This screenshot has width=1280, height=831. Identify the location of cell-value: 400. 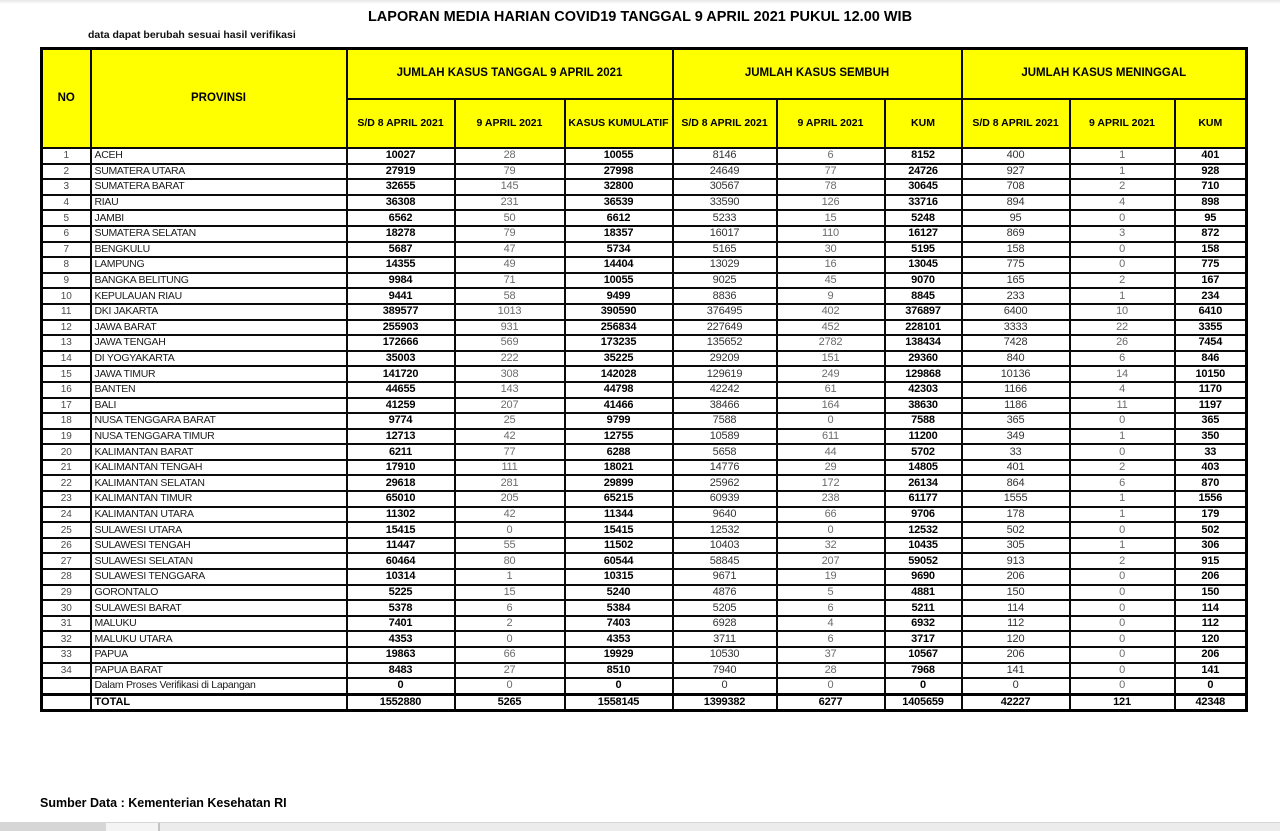
(1015, 156).